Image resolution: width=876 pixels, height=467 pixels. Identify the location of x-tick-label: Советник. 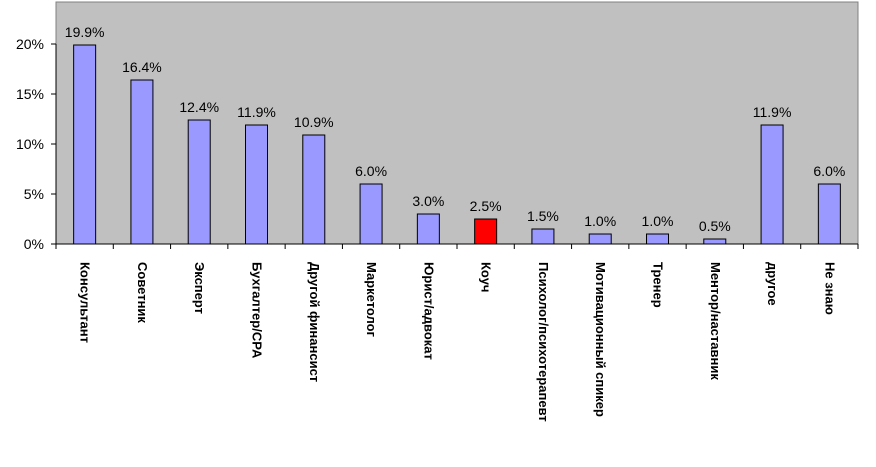
(142, 292).